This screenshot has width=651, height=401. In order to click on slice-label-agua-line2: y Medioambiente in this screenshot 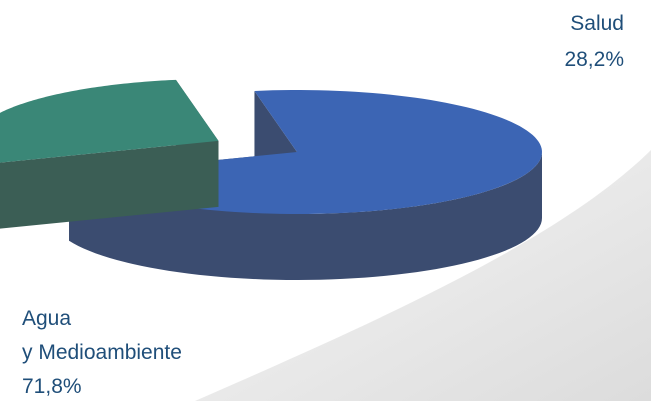, I will do `click(102, 352)`.